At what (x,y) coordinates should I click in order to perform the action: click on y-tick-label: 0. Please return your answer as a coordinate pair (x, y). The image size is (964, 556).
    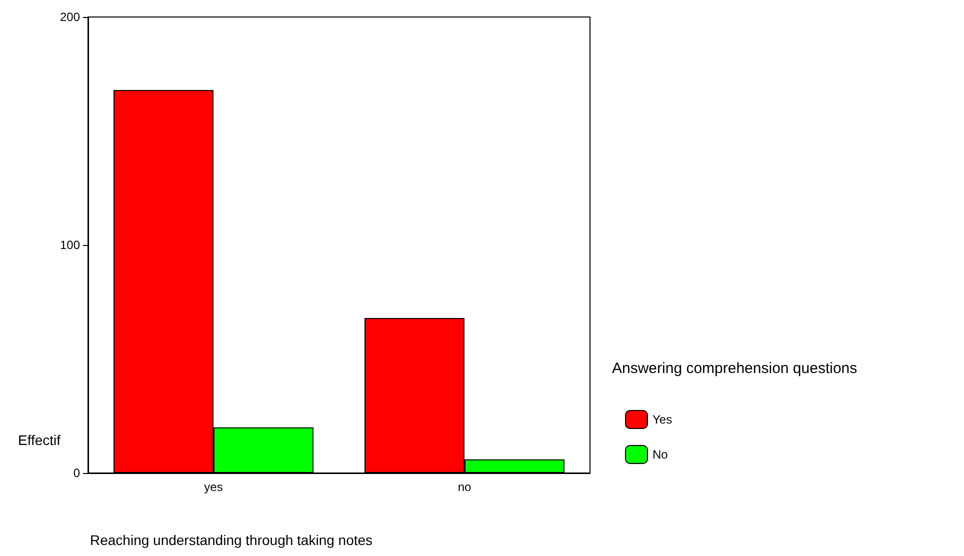
    Looking at the image, I should click on (76, 473).